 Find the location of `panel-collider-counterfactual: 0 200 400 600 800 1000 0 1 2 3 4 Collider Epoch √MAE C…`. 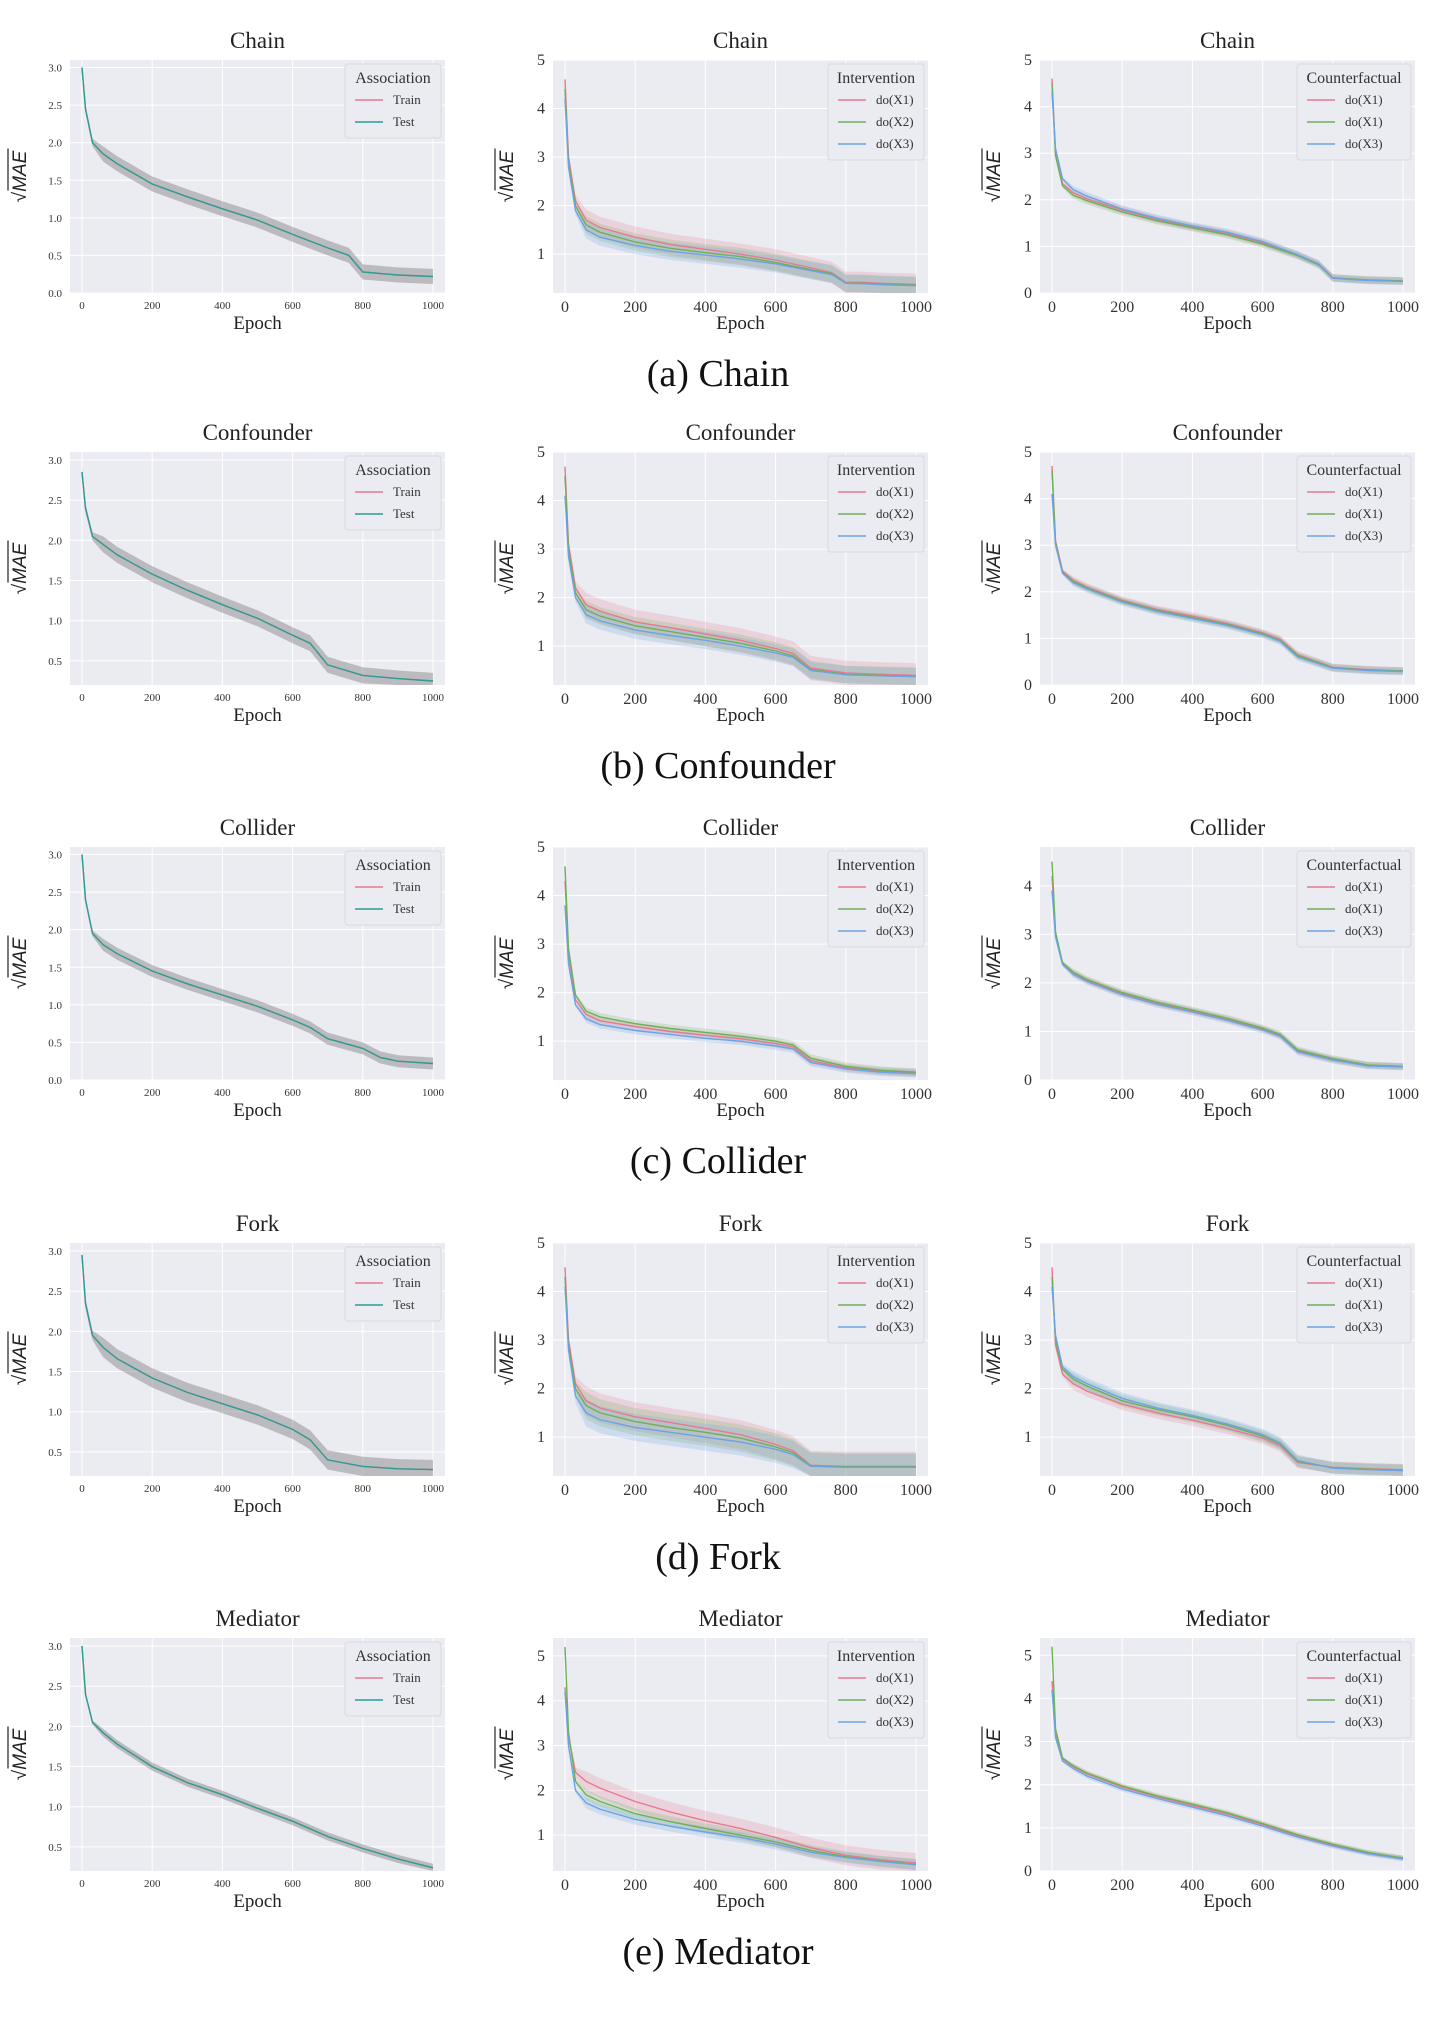

panel-collider-counterfactual: 0 200 400 600 800 1000 0 1 2 3 4 Collider Epoch √MAE C… is located at coordinates (1200, 968).